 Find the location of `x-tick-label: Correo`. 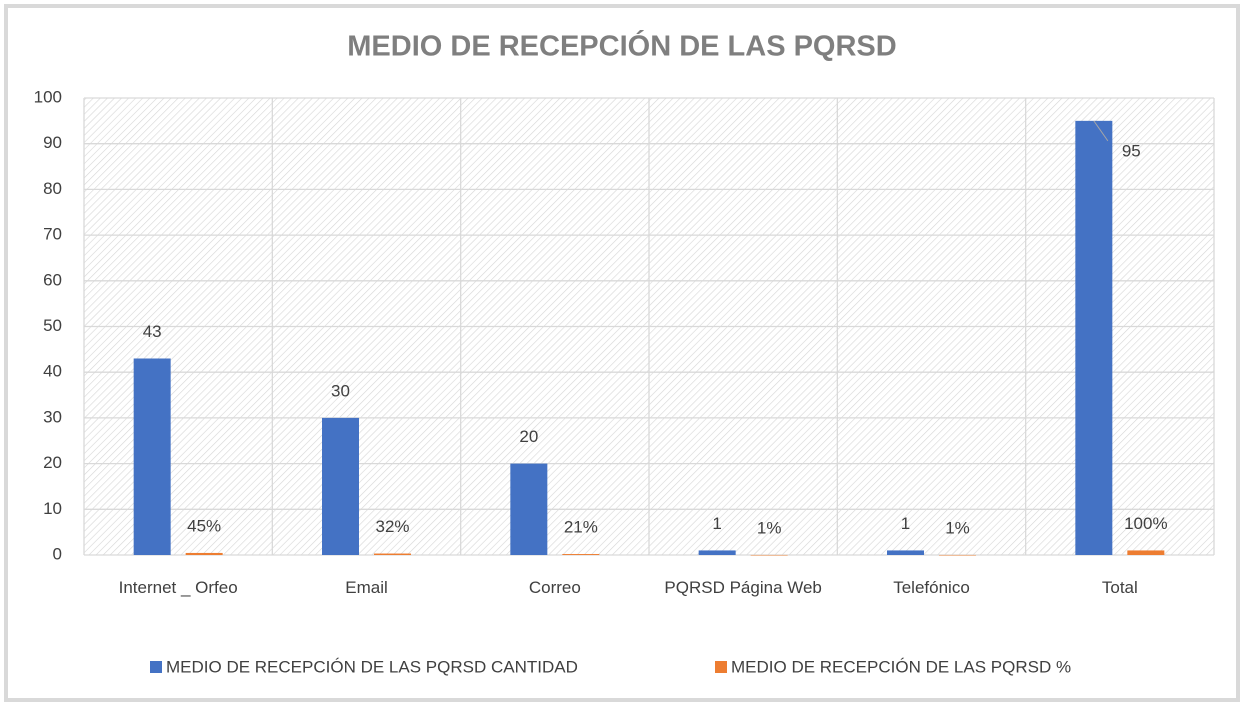

x-tick-label: Correo is located at coordinates (554, 587).